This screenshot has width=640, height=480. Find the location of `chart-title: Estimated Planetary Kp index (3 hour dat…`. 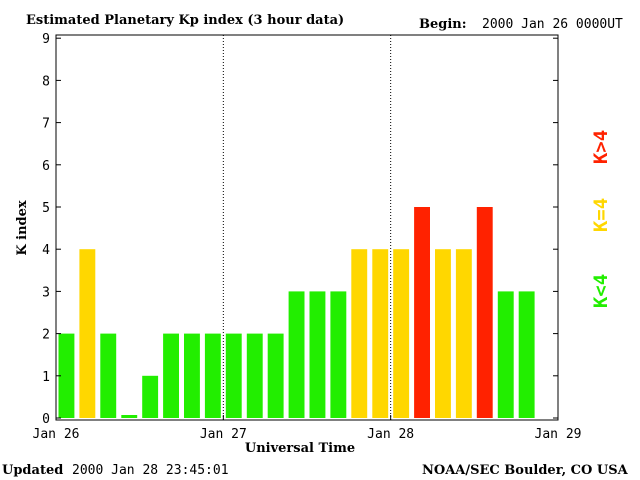

chart-title: Estimated Planetary Kp index (3 hour dat… is located at coordinates (185, 20).